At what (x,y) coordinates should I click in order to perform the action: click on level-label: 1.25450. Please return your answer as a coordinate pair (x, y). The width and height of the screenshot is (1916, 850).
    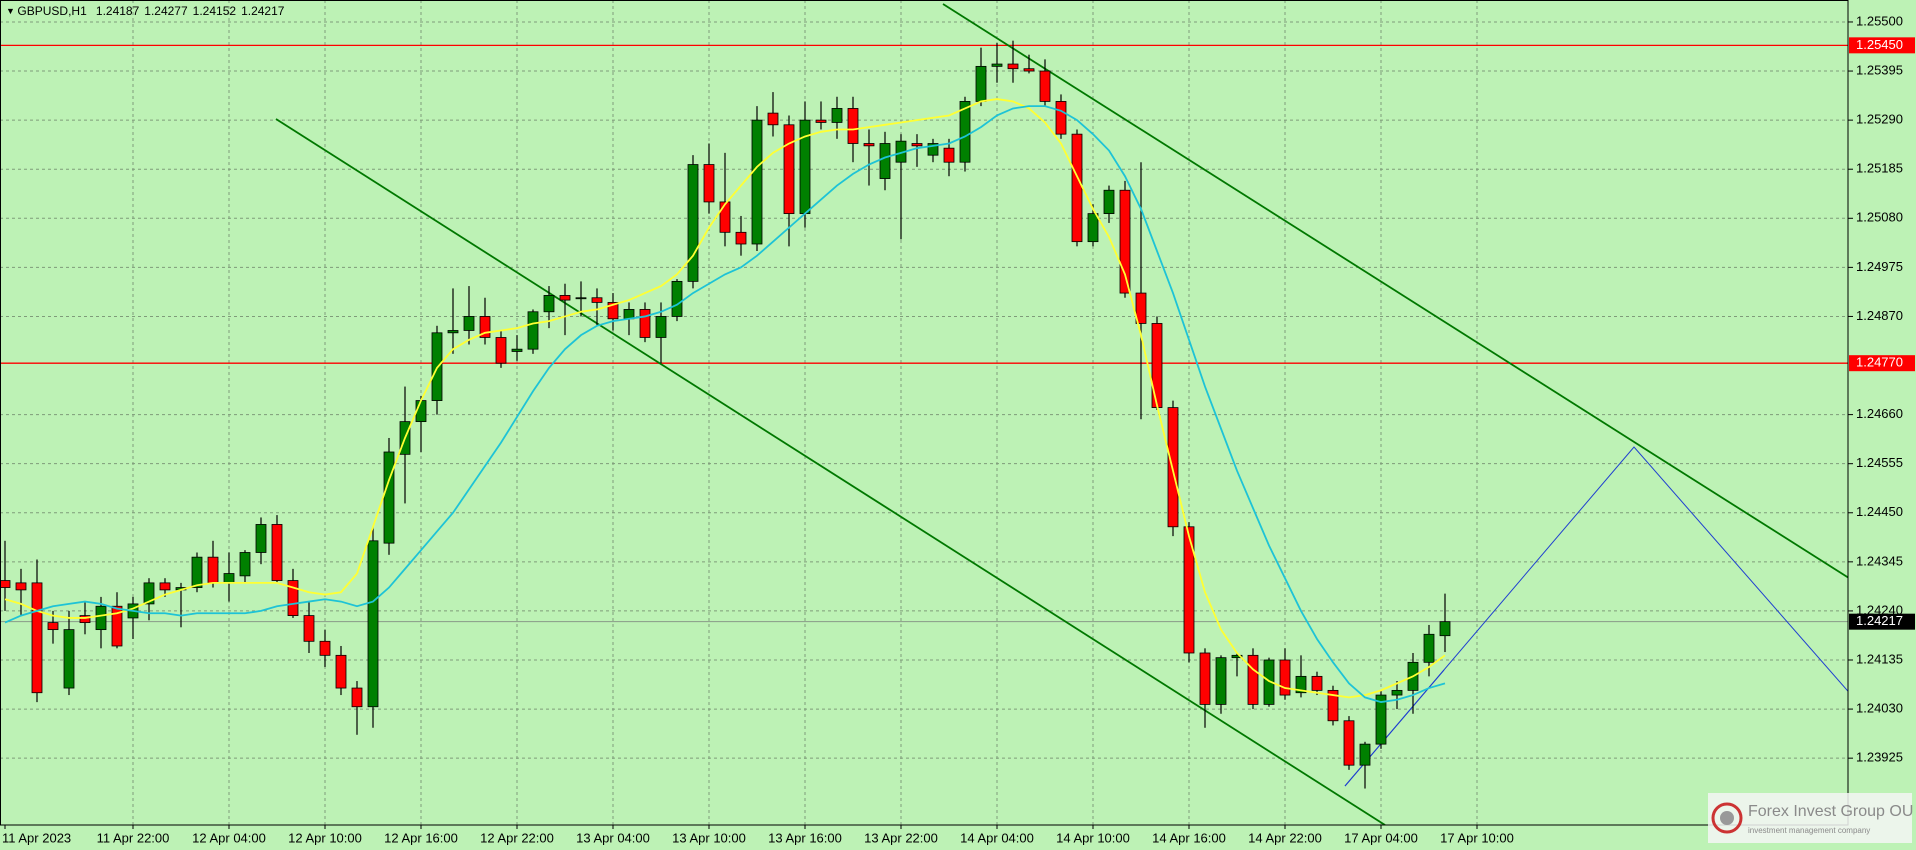
    Looking at the image, I should click on (1879, 44).